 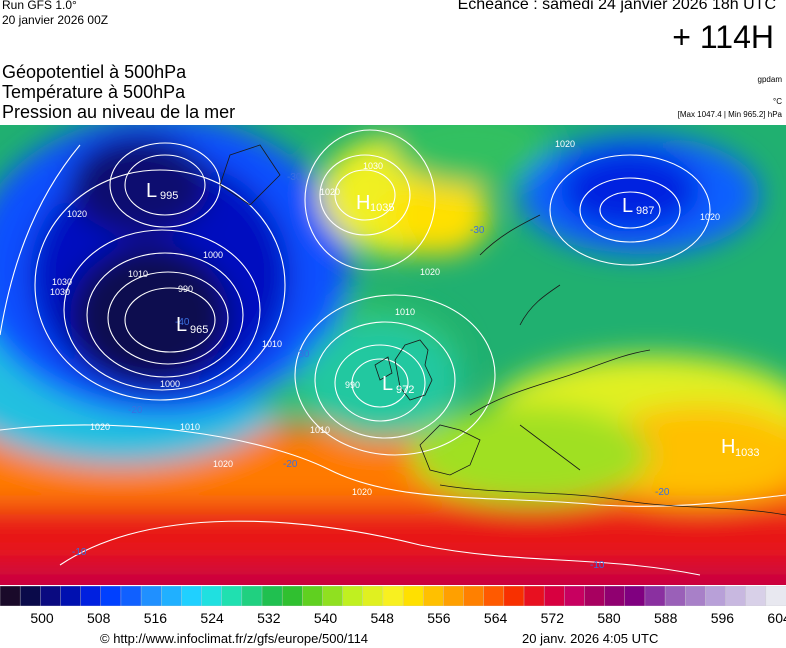 I want to click on generation-date: 20 janv. 2026 4:05 UTC, so click(x=590, y=638).